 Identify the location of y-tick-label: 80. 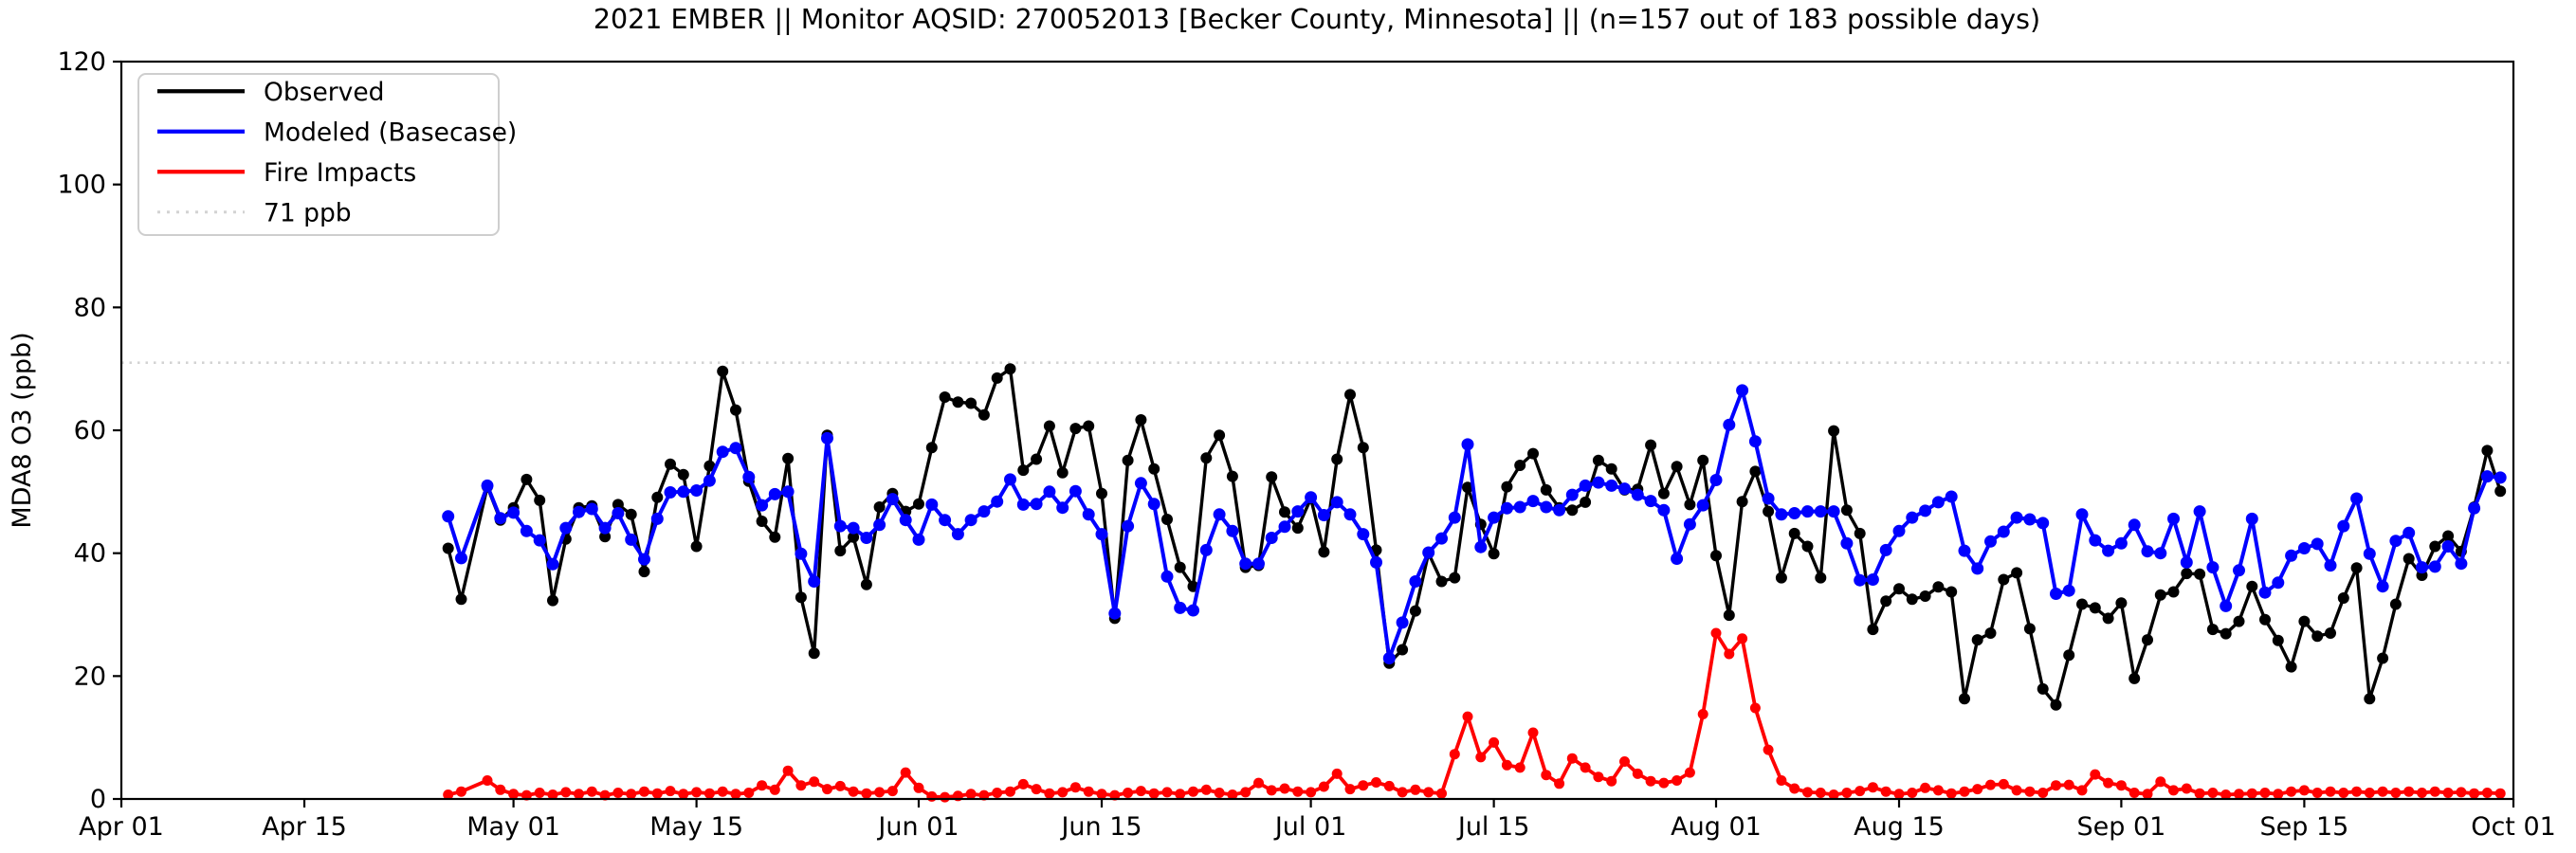
(90, 307).